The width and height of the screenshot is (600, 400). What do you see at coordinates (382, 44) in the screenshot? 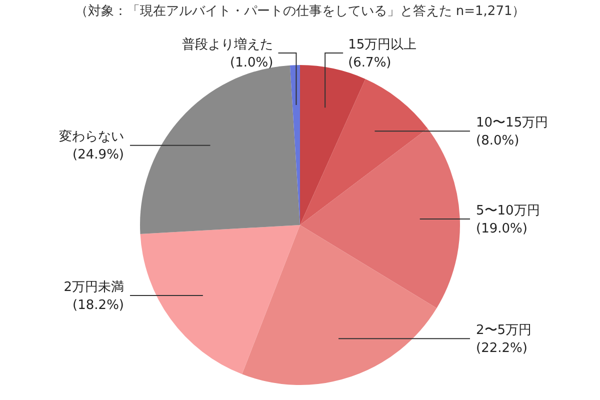
I see `slice-label: 15万円以上` at bounding box center [382, 44].